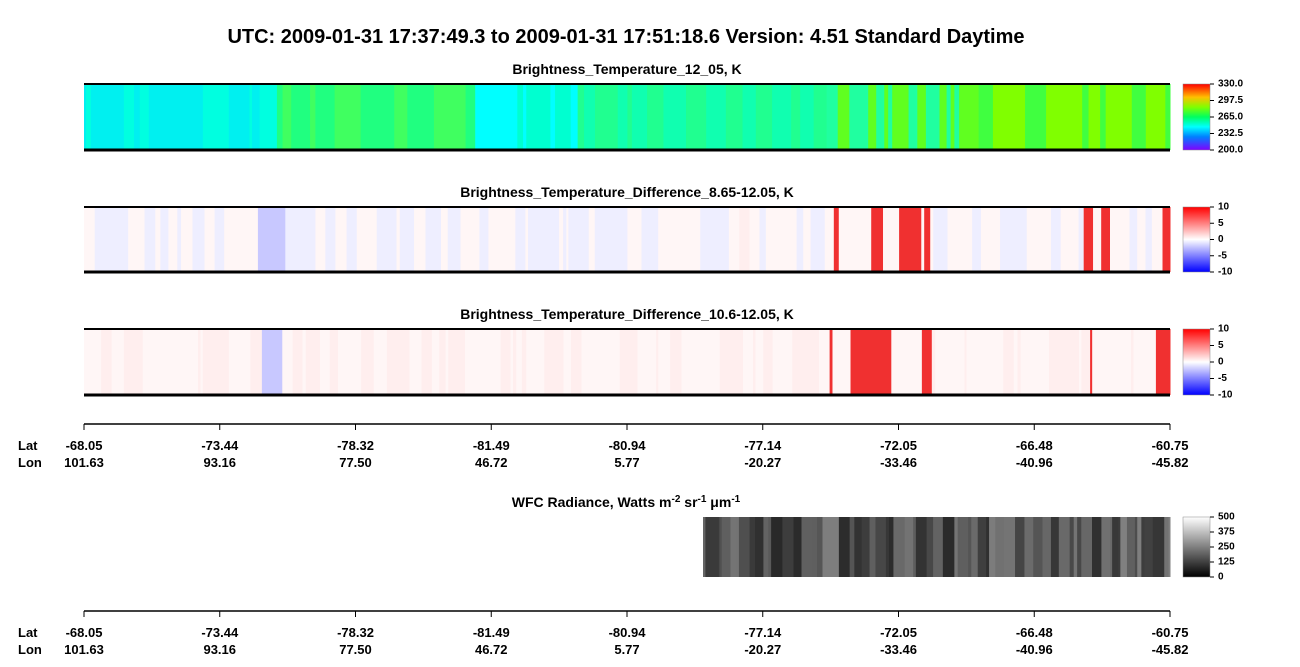 The image size is (1300, 667). What do you see at coordinates (1226, 547) in the screenshot?
I see `colorbar-label: 250` at bounding box center [1226, 547].